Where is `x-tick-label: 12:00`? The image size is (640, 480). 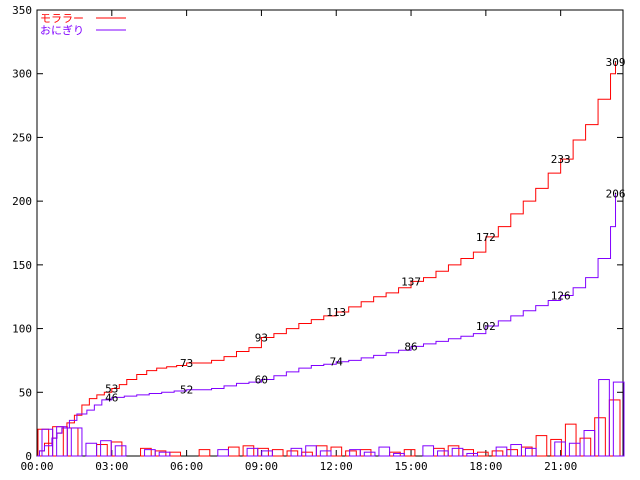 x-tick-label: 12:00 is located at coordinates (336, 466).